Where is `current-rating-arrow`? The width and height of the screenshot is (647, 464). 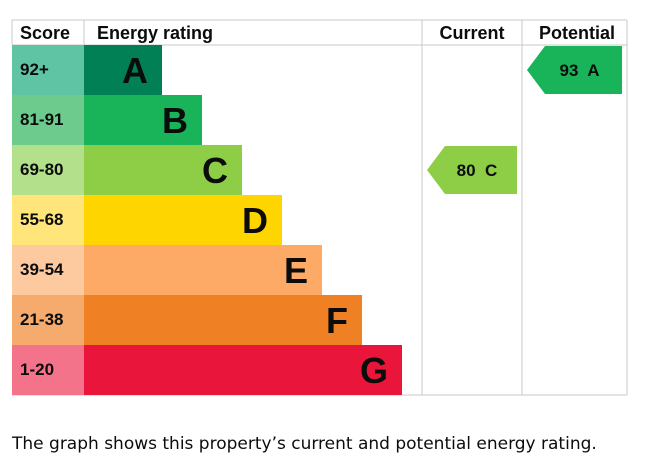 current-rating-arrow is located at coordinates (472, 170).